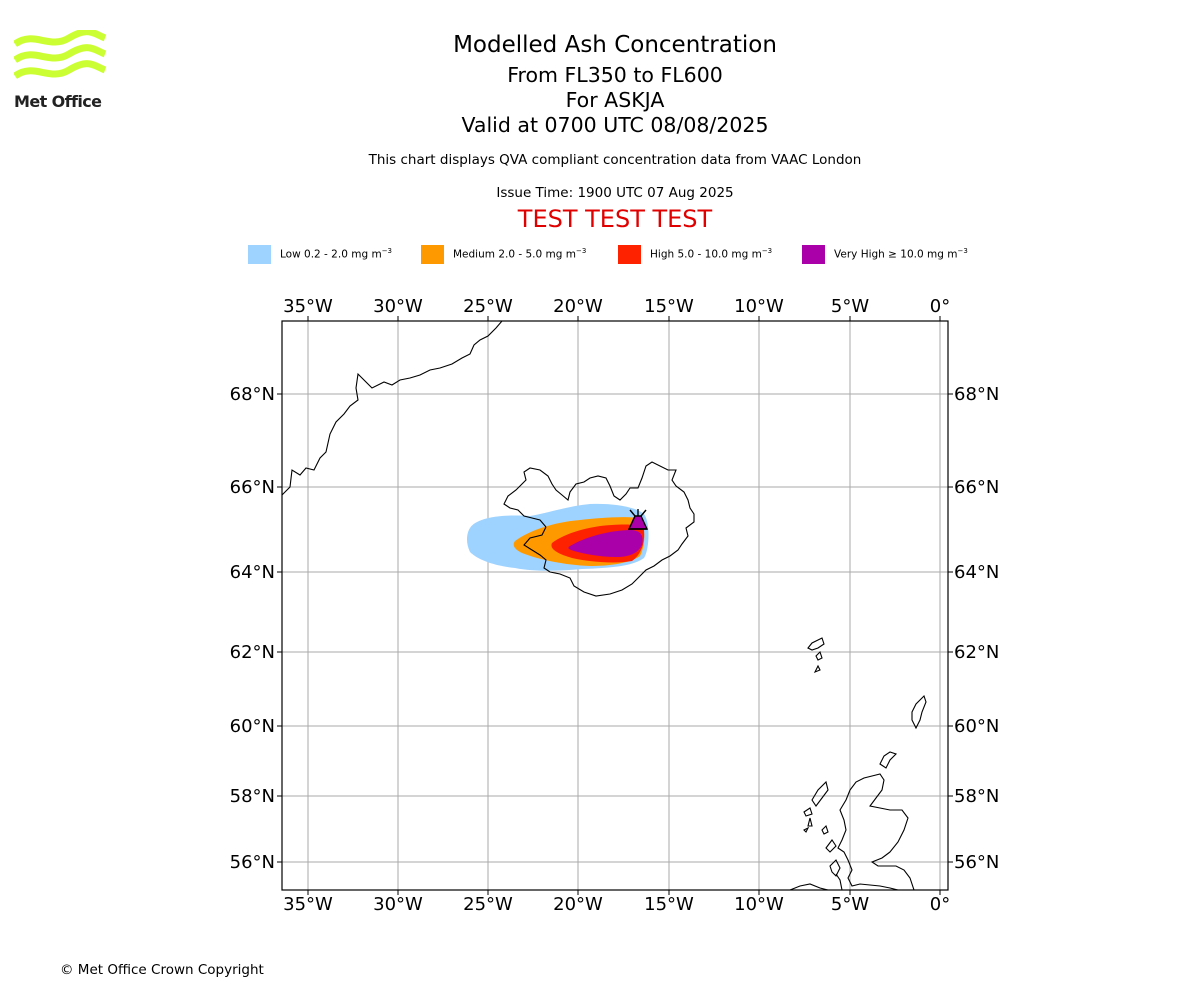 The width and height of the screenshot is (1200, 1000). What do you see at coordinates (976, 628) in the screenshot?
I see `lat-labels-right: 68°N 66°N 64°N 62°N 60°N 58°N 56°N` at bounding box center [976, 628].